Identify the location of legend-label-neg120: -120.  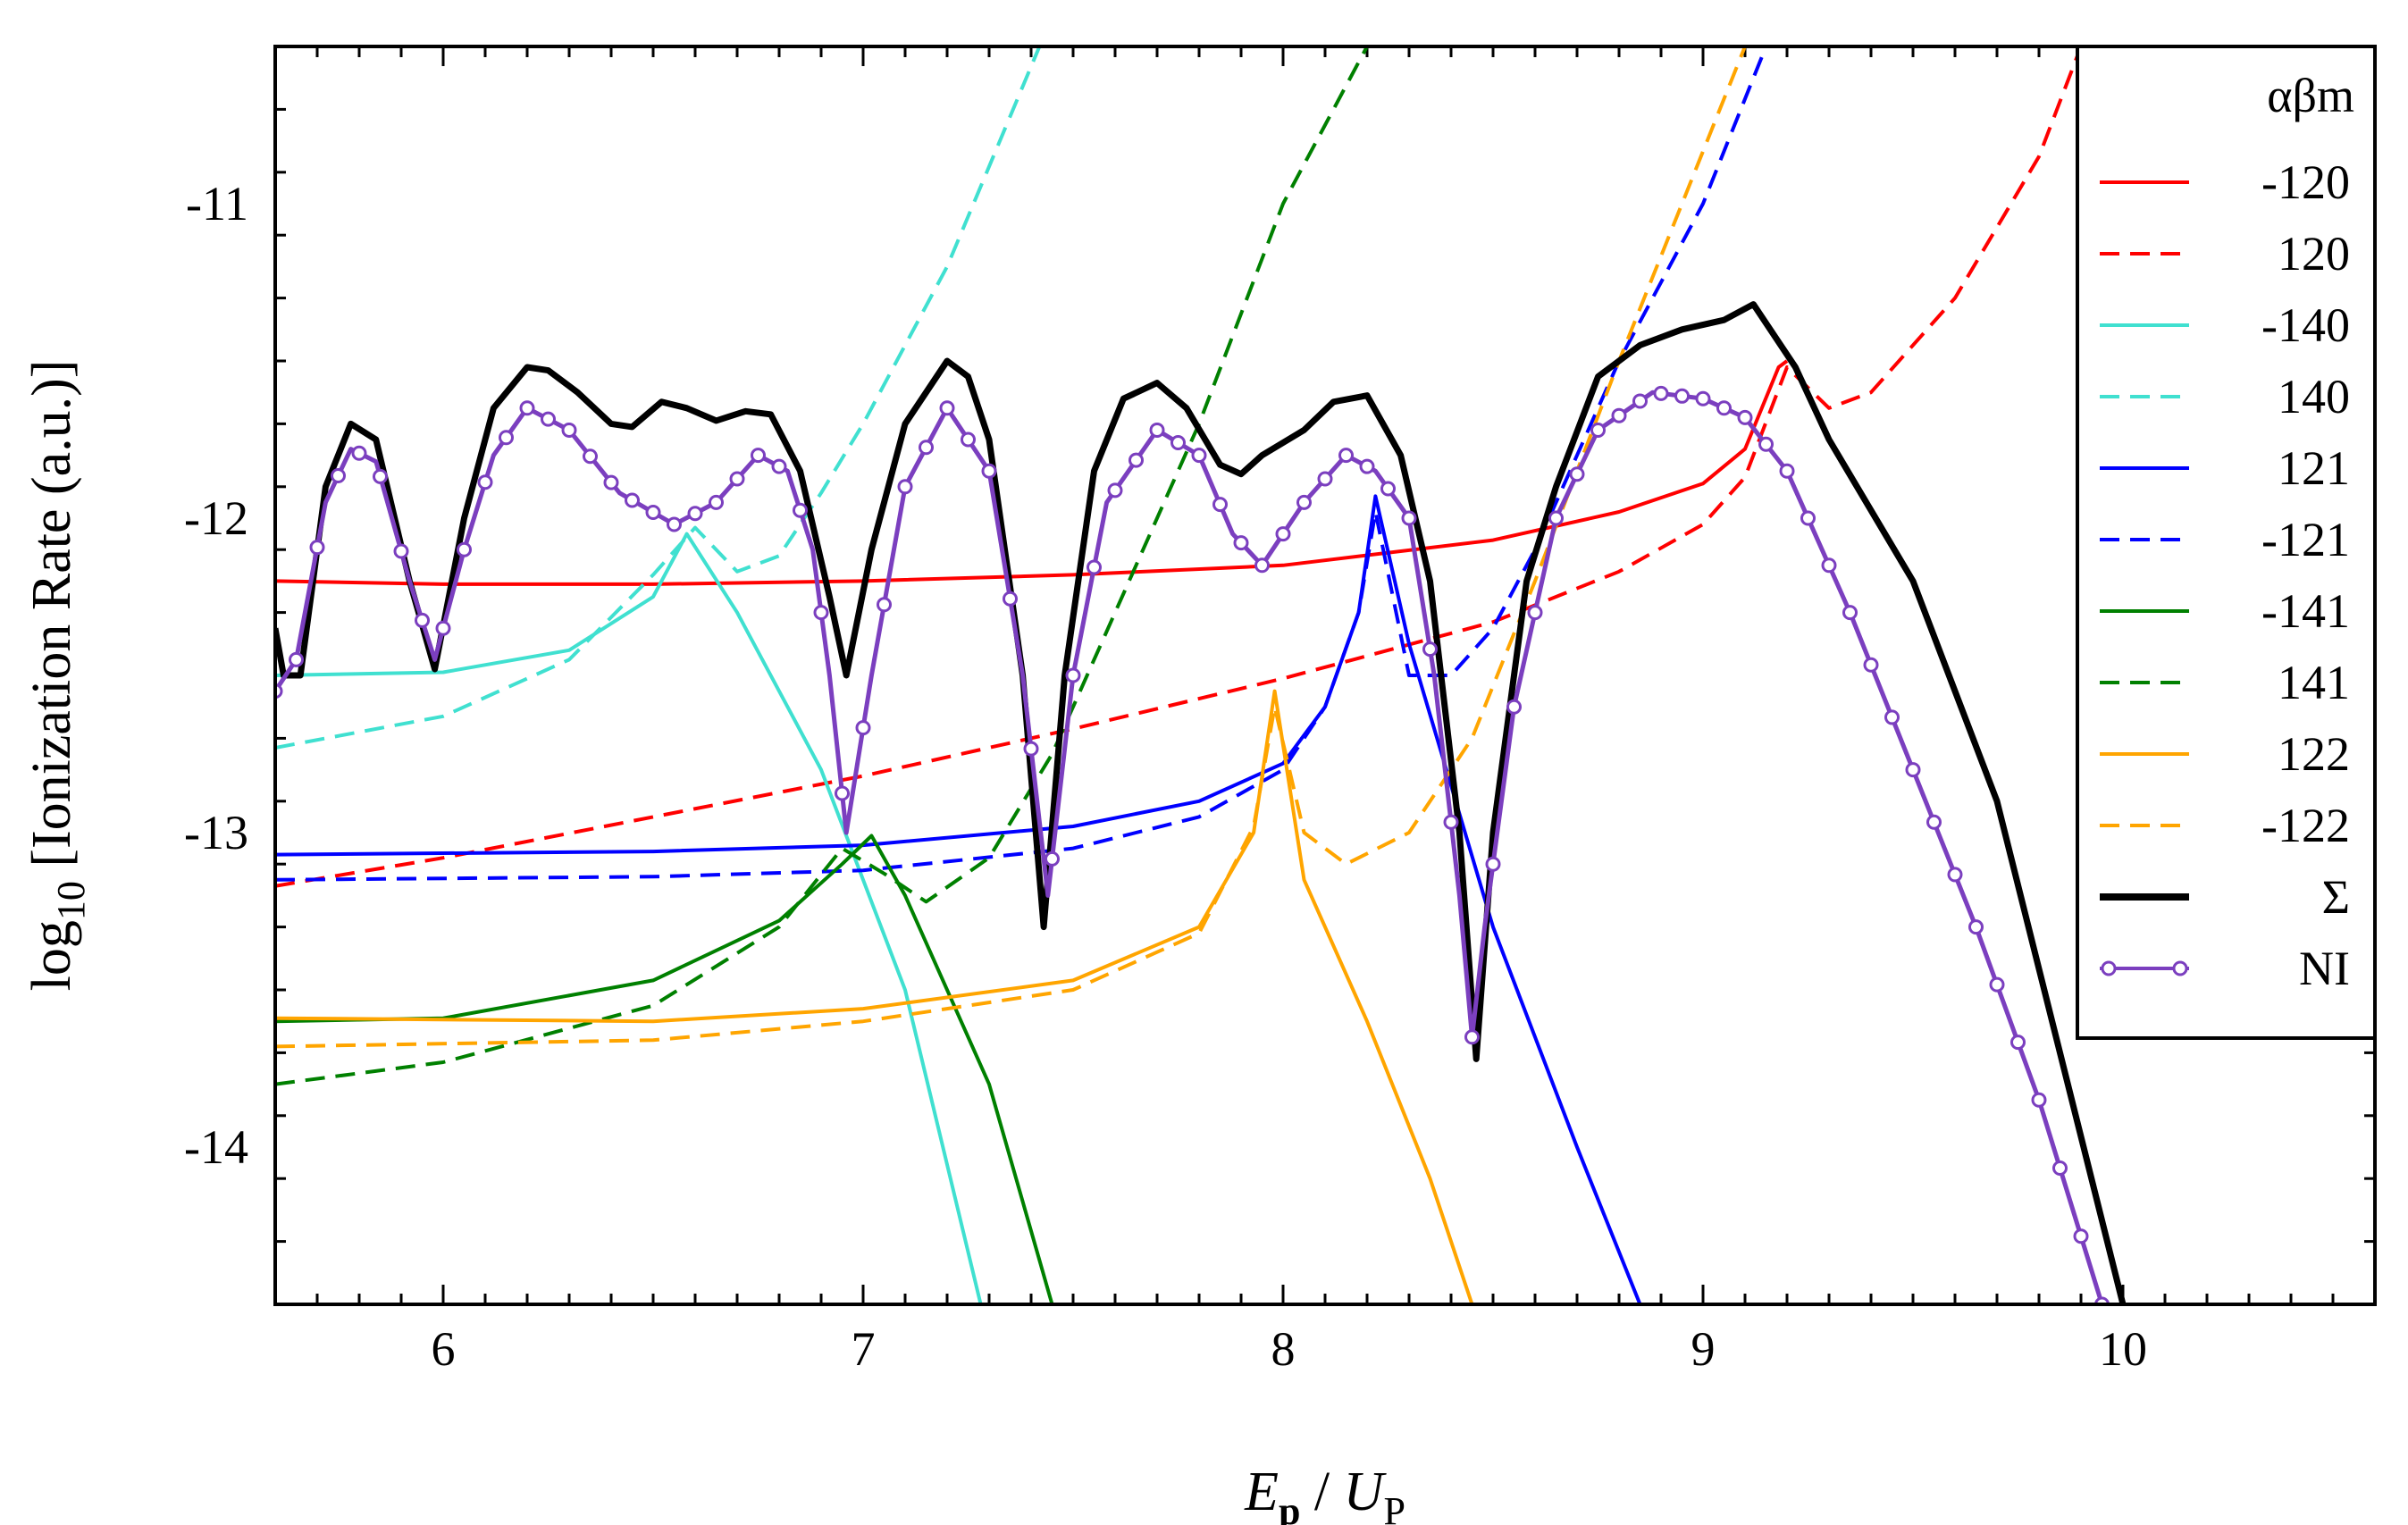
(2305, 182).